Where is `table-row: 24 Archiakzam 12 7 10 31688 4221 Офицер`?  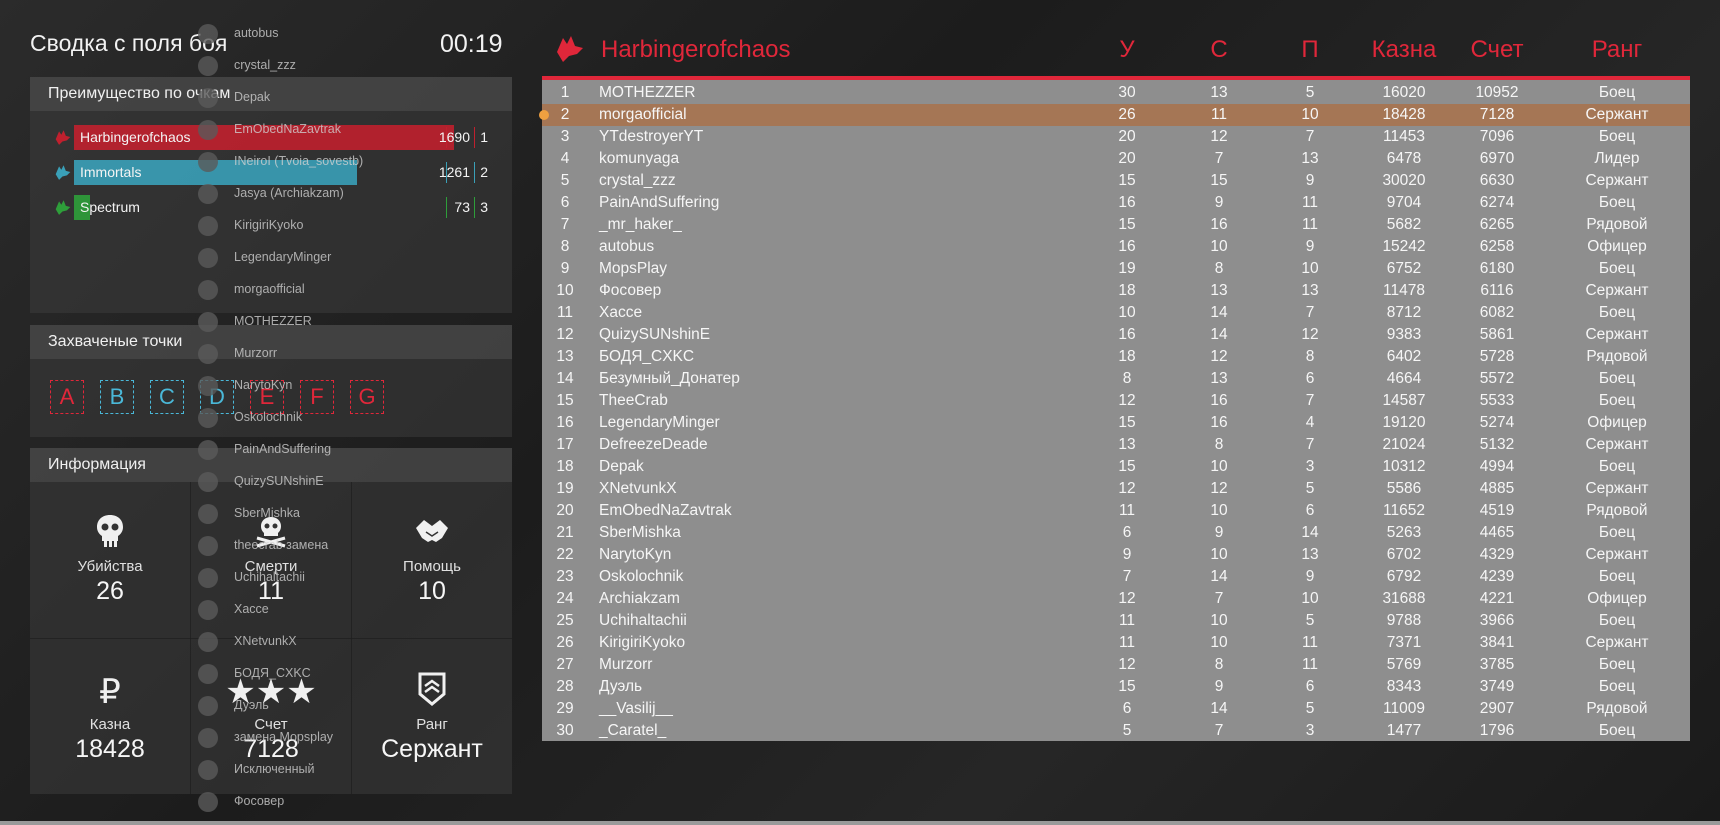
table-row: 24 Archiakzam 12 7 10 31688 4221 Офицер is located at coordinates (1116, 599).